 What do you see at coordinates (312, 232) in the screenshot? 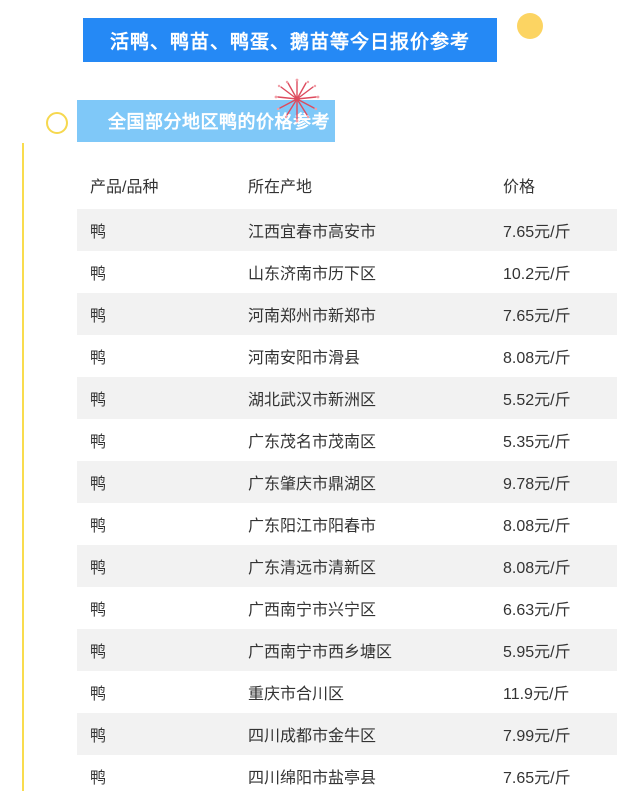
I see `table-cell-origin: 江西宜春市高安市` at bounding box center [312, 232].